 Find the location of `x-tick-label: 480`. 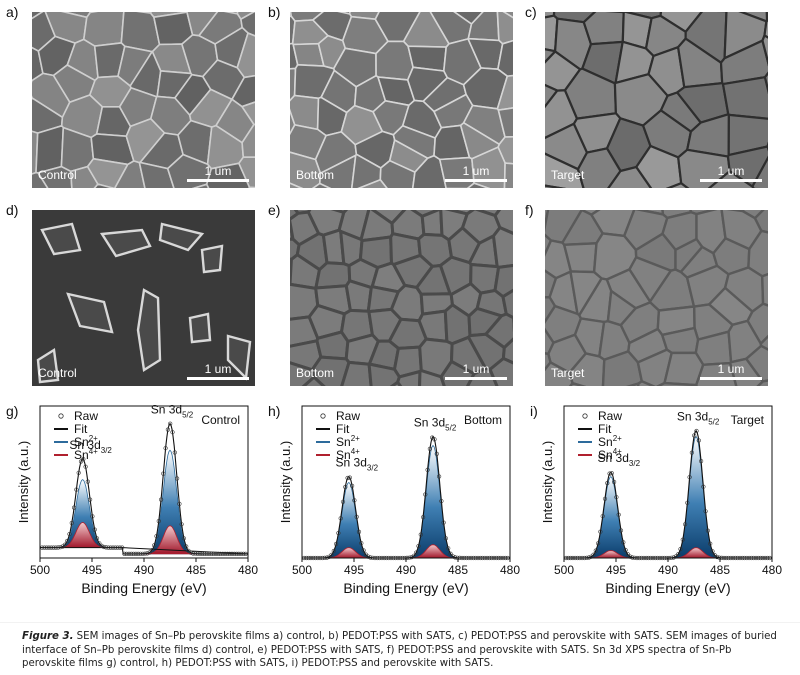

x-tick-label: 480 is located at coordinates (510, 570).